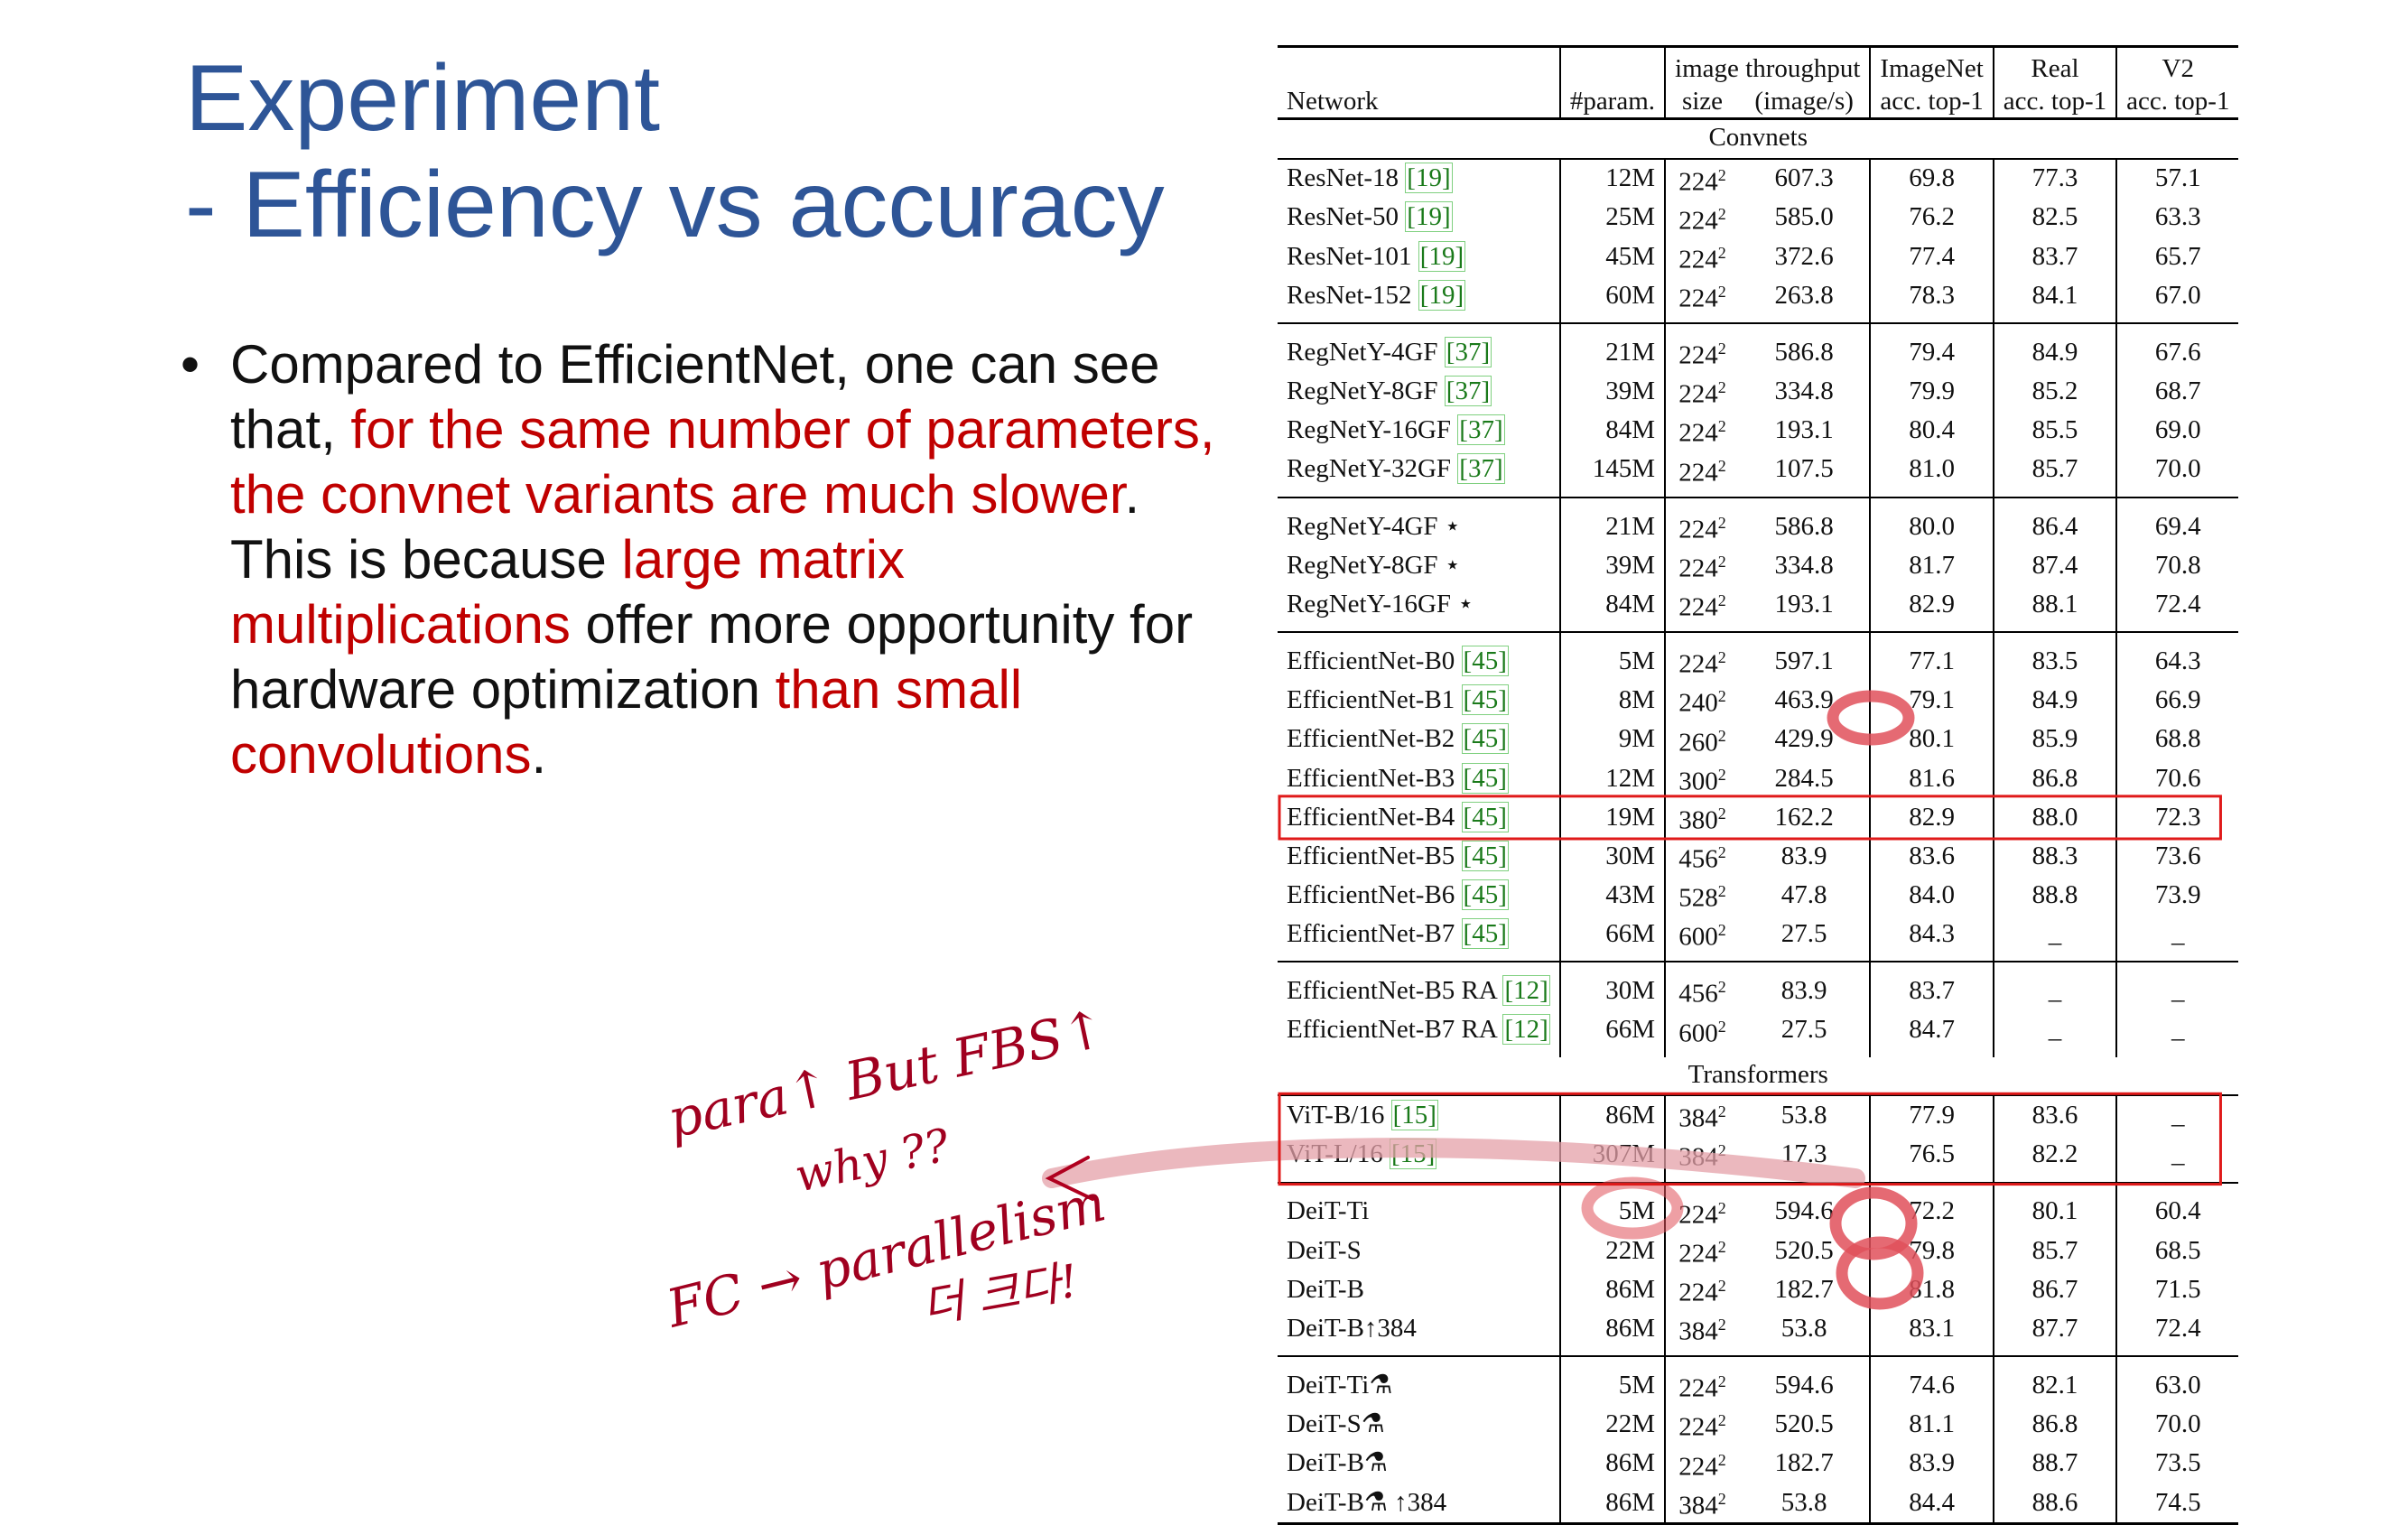  I want to click on cell-network: RegNetY-8GF ⋆, so click(1419, 565).